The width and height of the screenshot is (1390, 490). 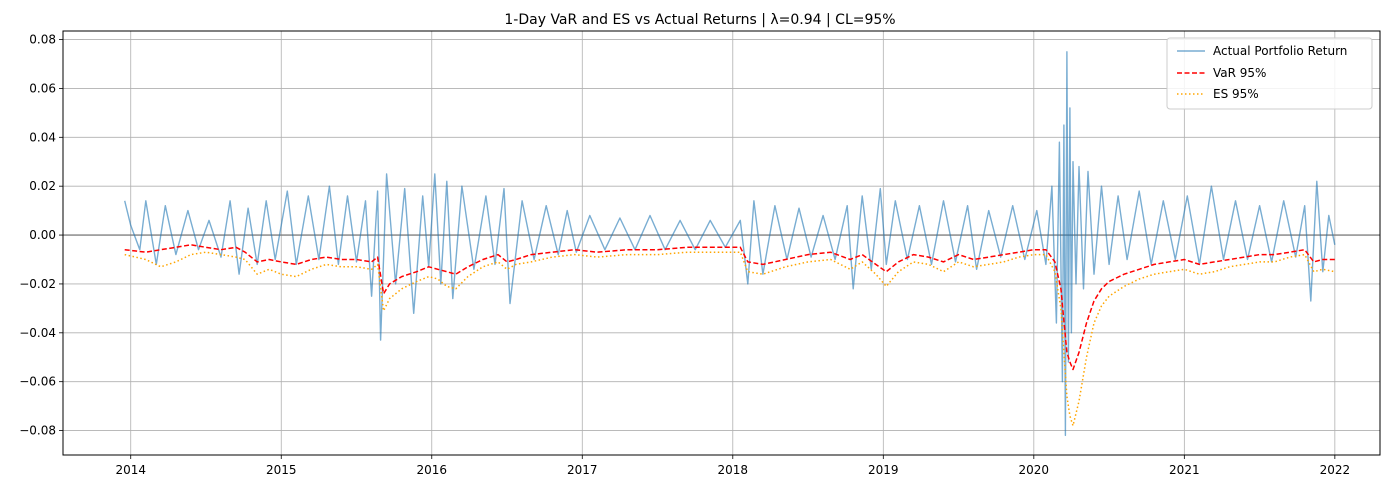 What do you see at coordinates (1280, 51) in the screenshot?
I see `legend-label-actual: Actual Portfolio Return` at bounding box center [1280, 51].